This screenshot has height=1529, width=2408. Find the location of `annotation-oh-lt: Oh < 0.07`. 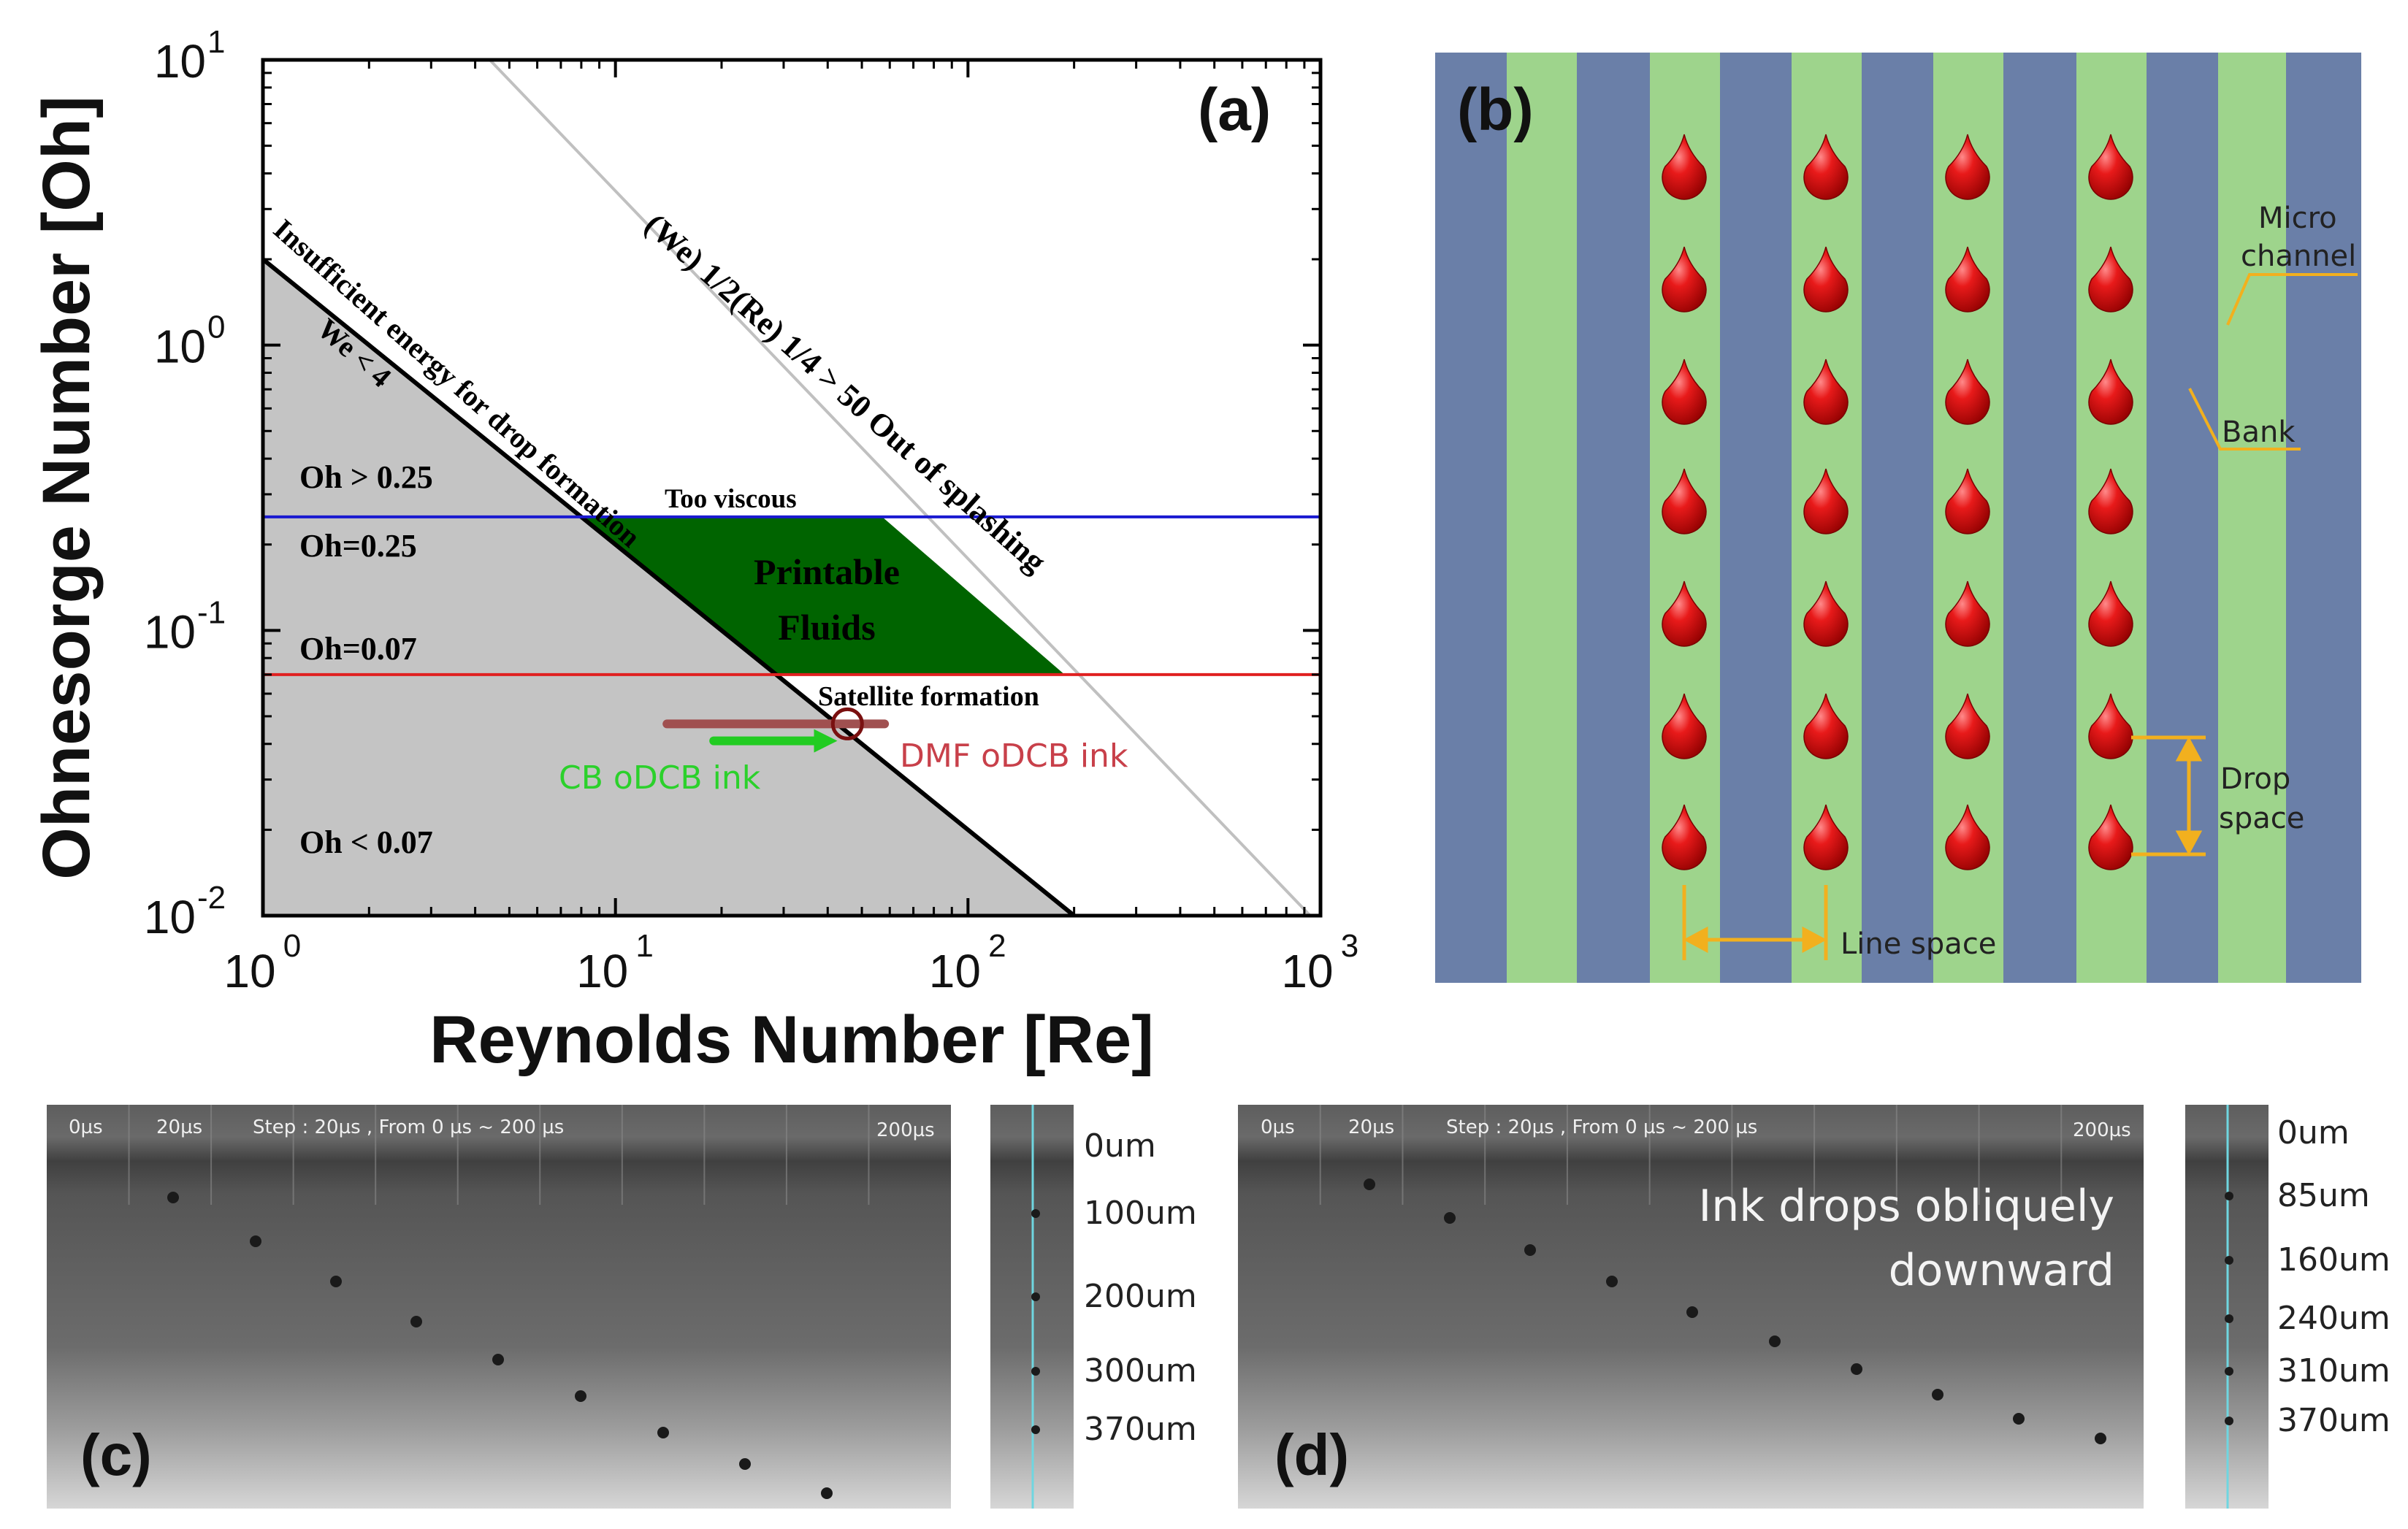

annotation-oh-lt: Oh < 0.07 is located at coordinates (366, 842).